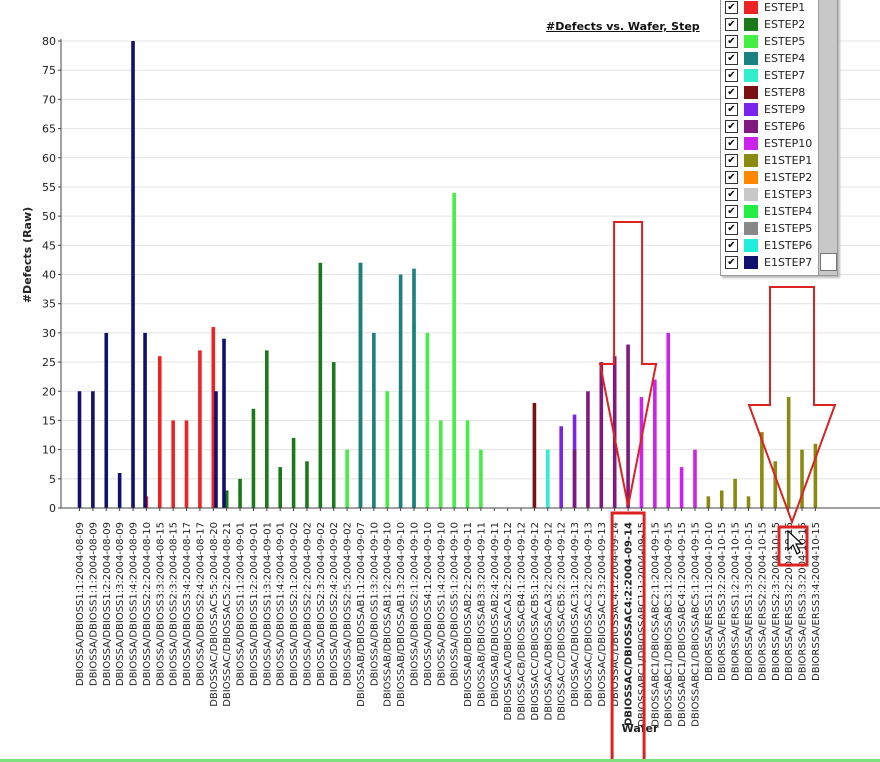  I want to click on y-axis-title: #Defects (Raw), so click(27, 255).